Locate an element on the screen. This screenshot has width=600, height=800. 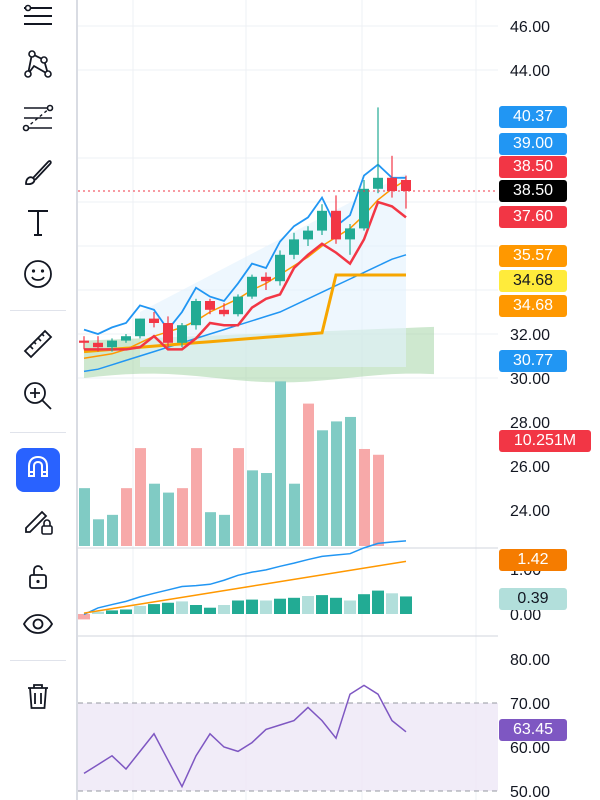
fib-retracement-tool-button is located at coordinates (38, 120).